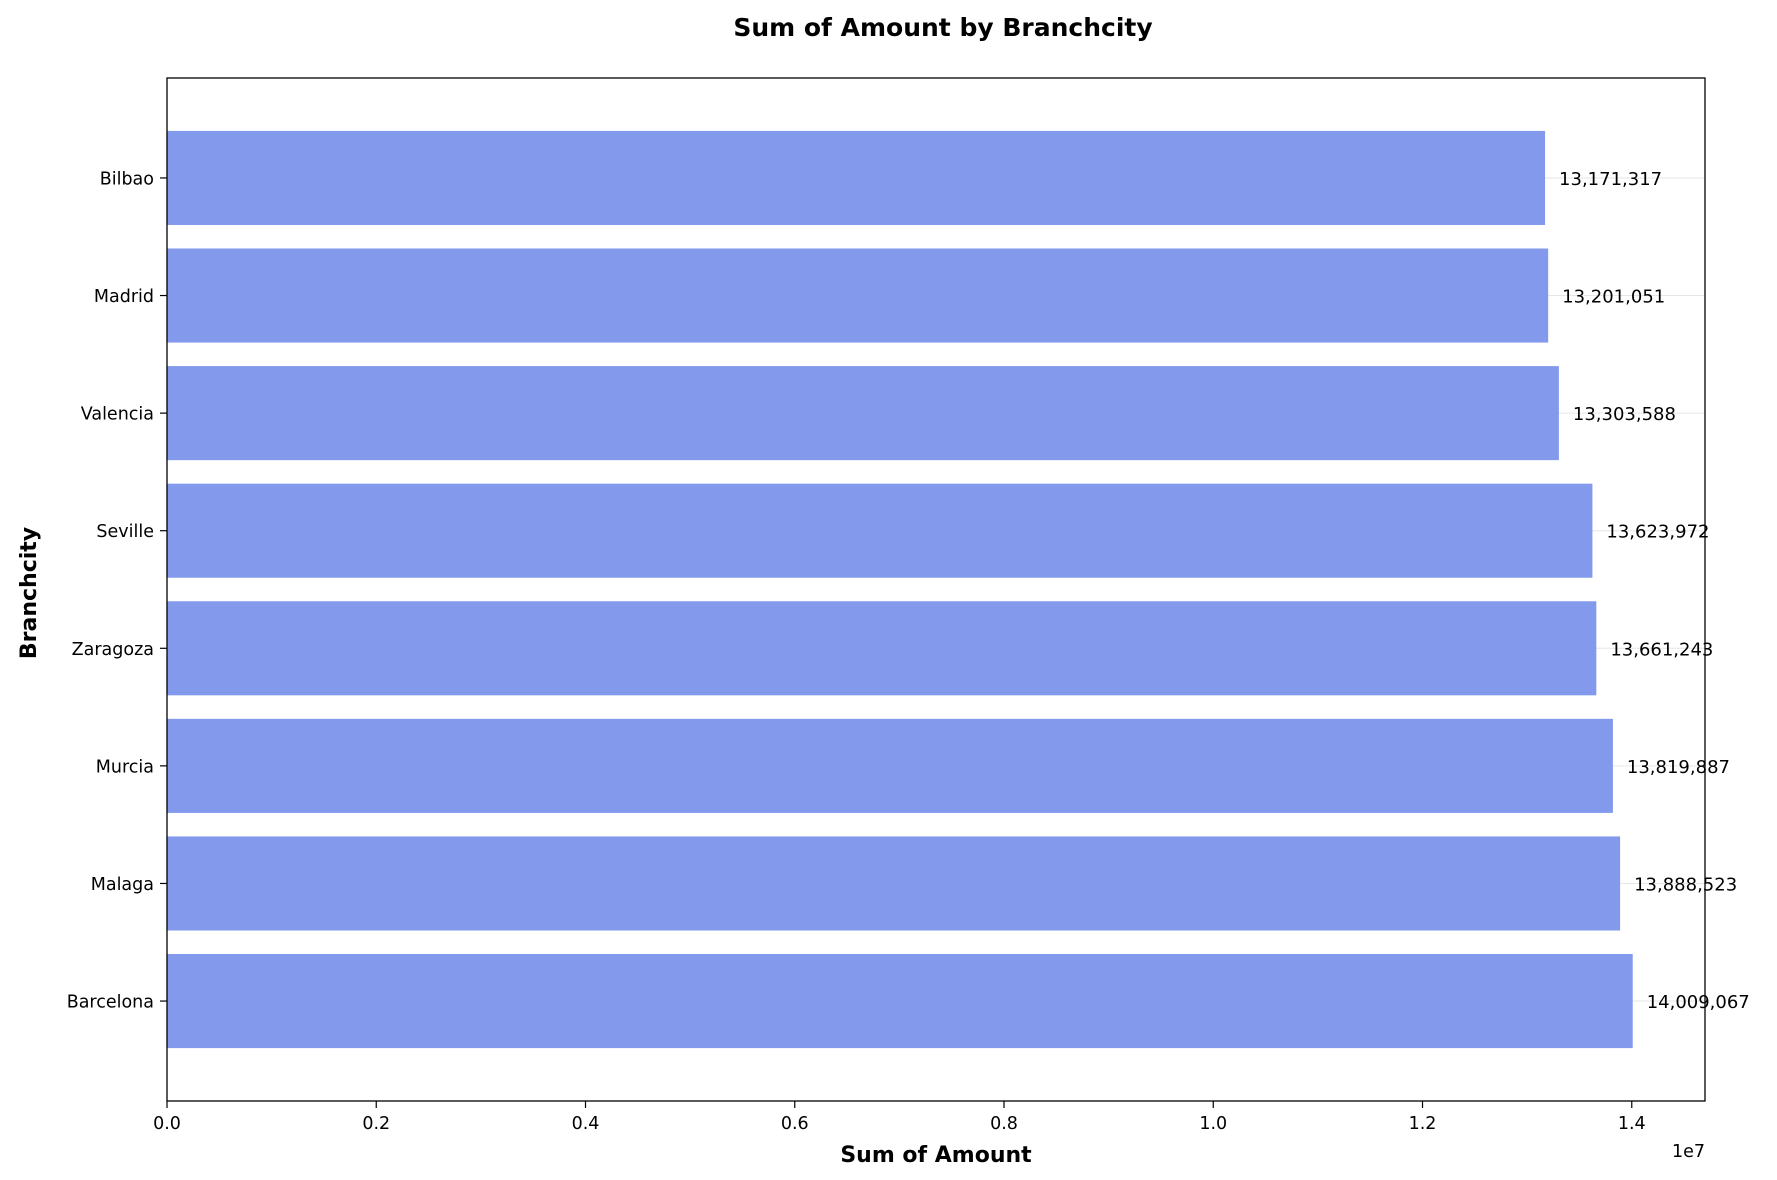  What do you see at coordinates (863, 413) in the screenshot?
I see `bar-valencia` at bounding box center [863, 413].